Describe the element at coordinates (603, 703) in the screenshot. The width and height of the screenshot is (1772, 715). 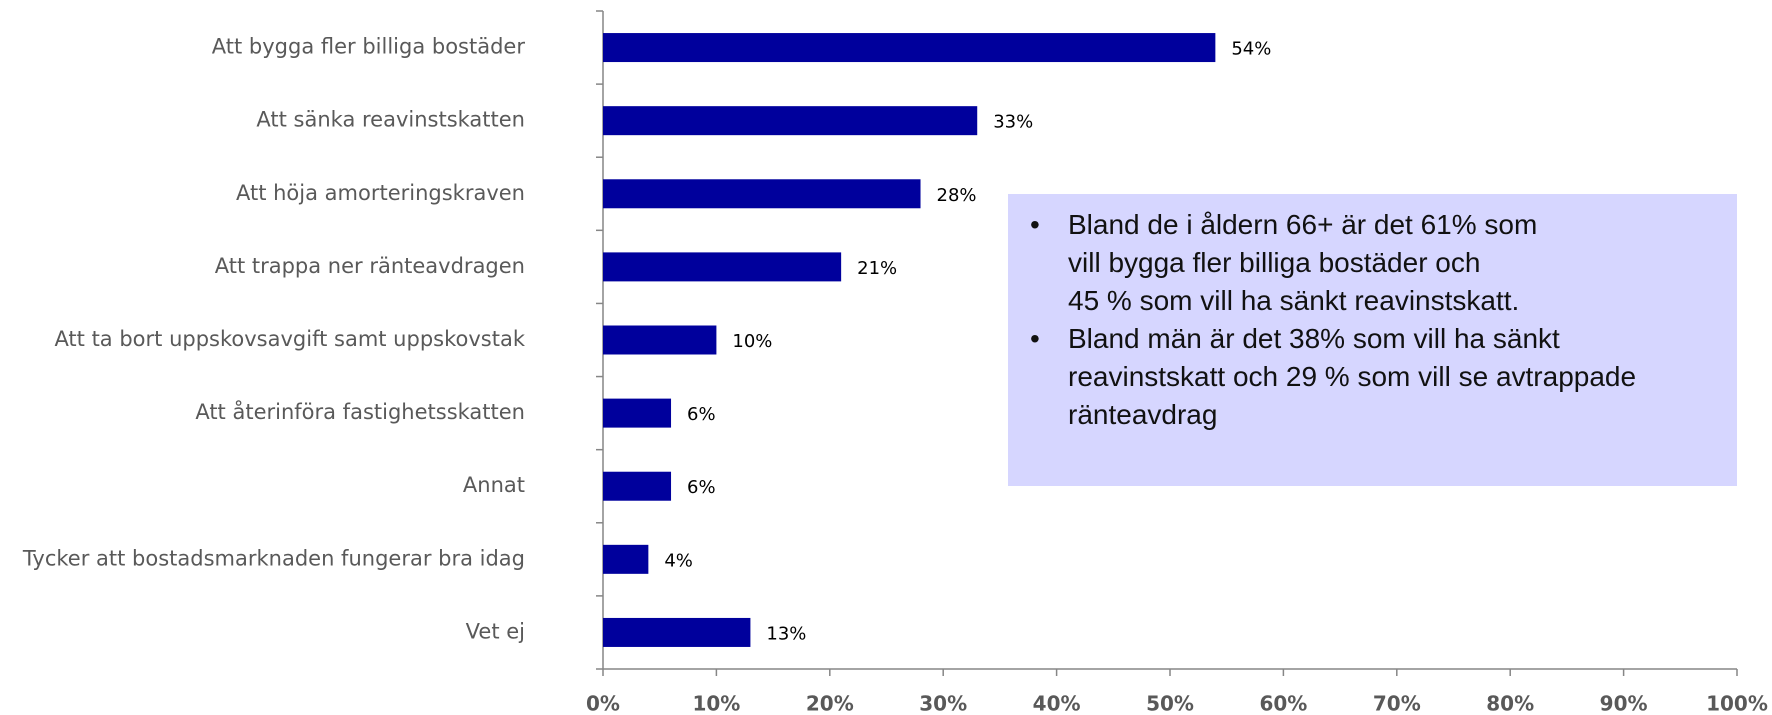
I see `x-tick-label: 0%` at that location.